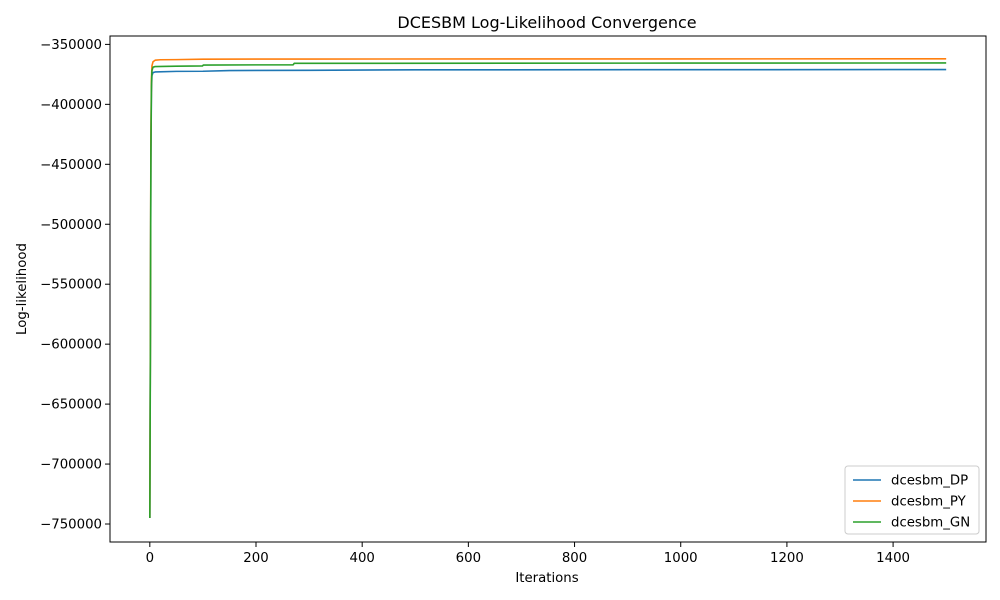 Image resolution: width=1000 pixels, height=600 pixels. I want to click on legend-box, so click(912, 500).